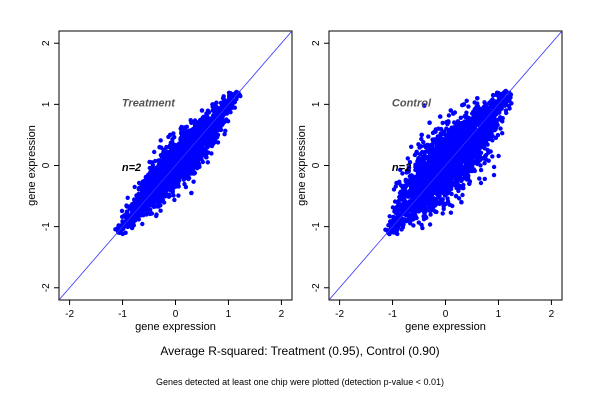 This screenshot has height=400, width=600. Describe the element at coordinates (69, 314) in the screenshot. I see `x-tick-label: -2` at that location.